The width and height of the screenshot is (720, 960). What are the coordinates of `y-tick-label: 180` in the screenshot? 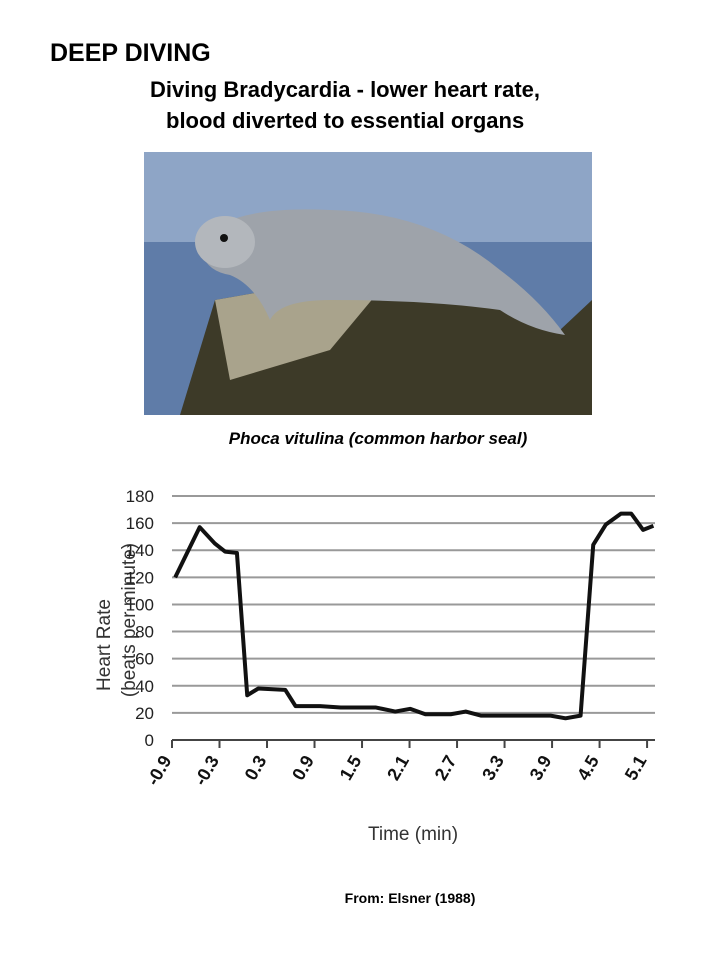 It's located at (140, 496).